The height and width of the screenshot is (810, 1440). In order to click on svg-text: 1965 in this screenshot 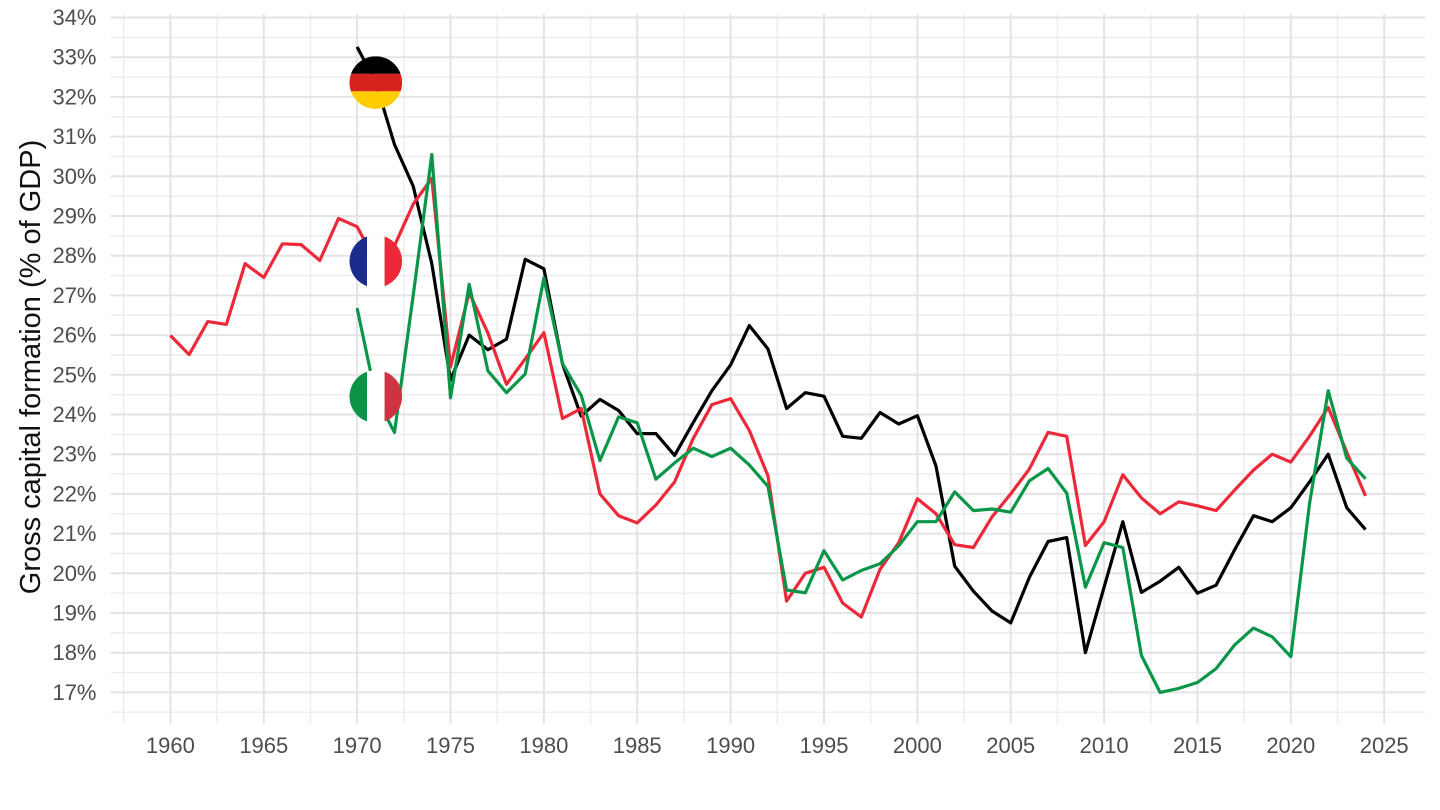, I will do `click(263, 745)`.